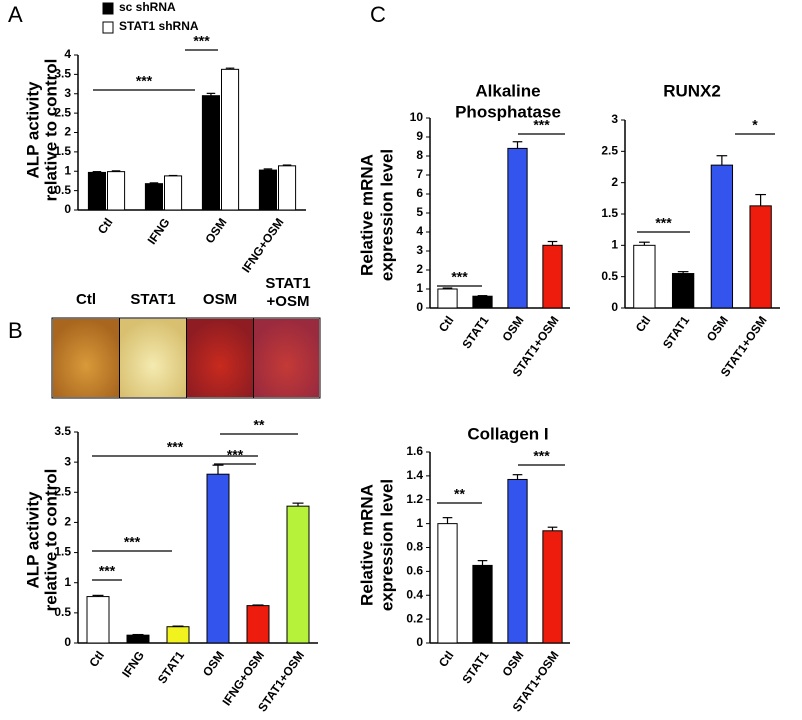 The image size is (802, 720). I want to click on panel-label: C, so click(378, 14).